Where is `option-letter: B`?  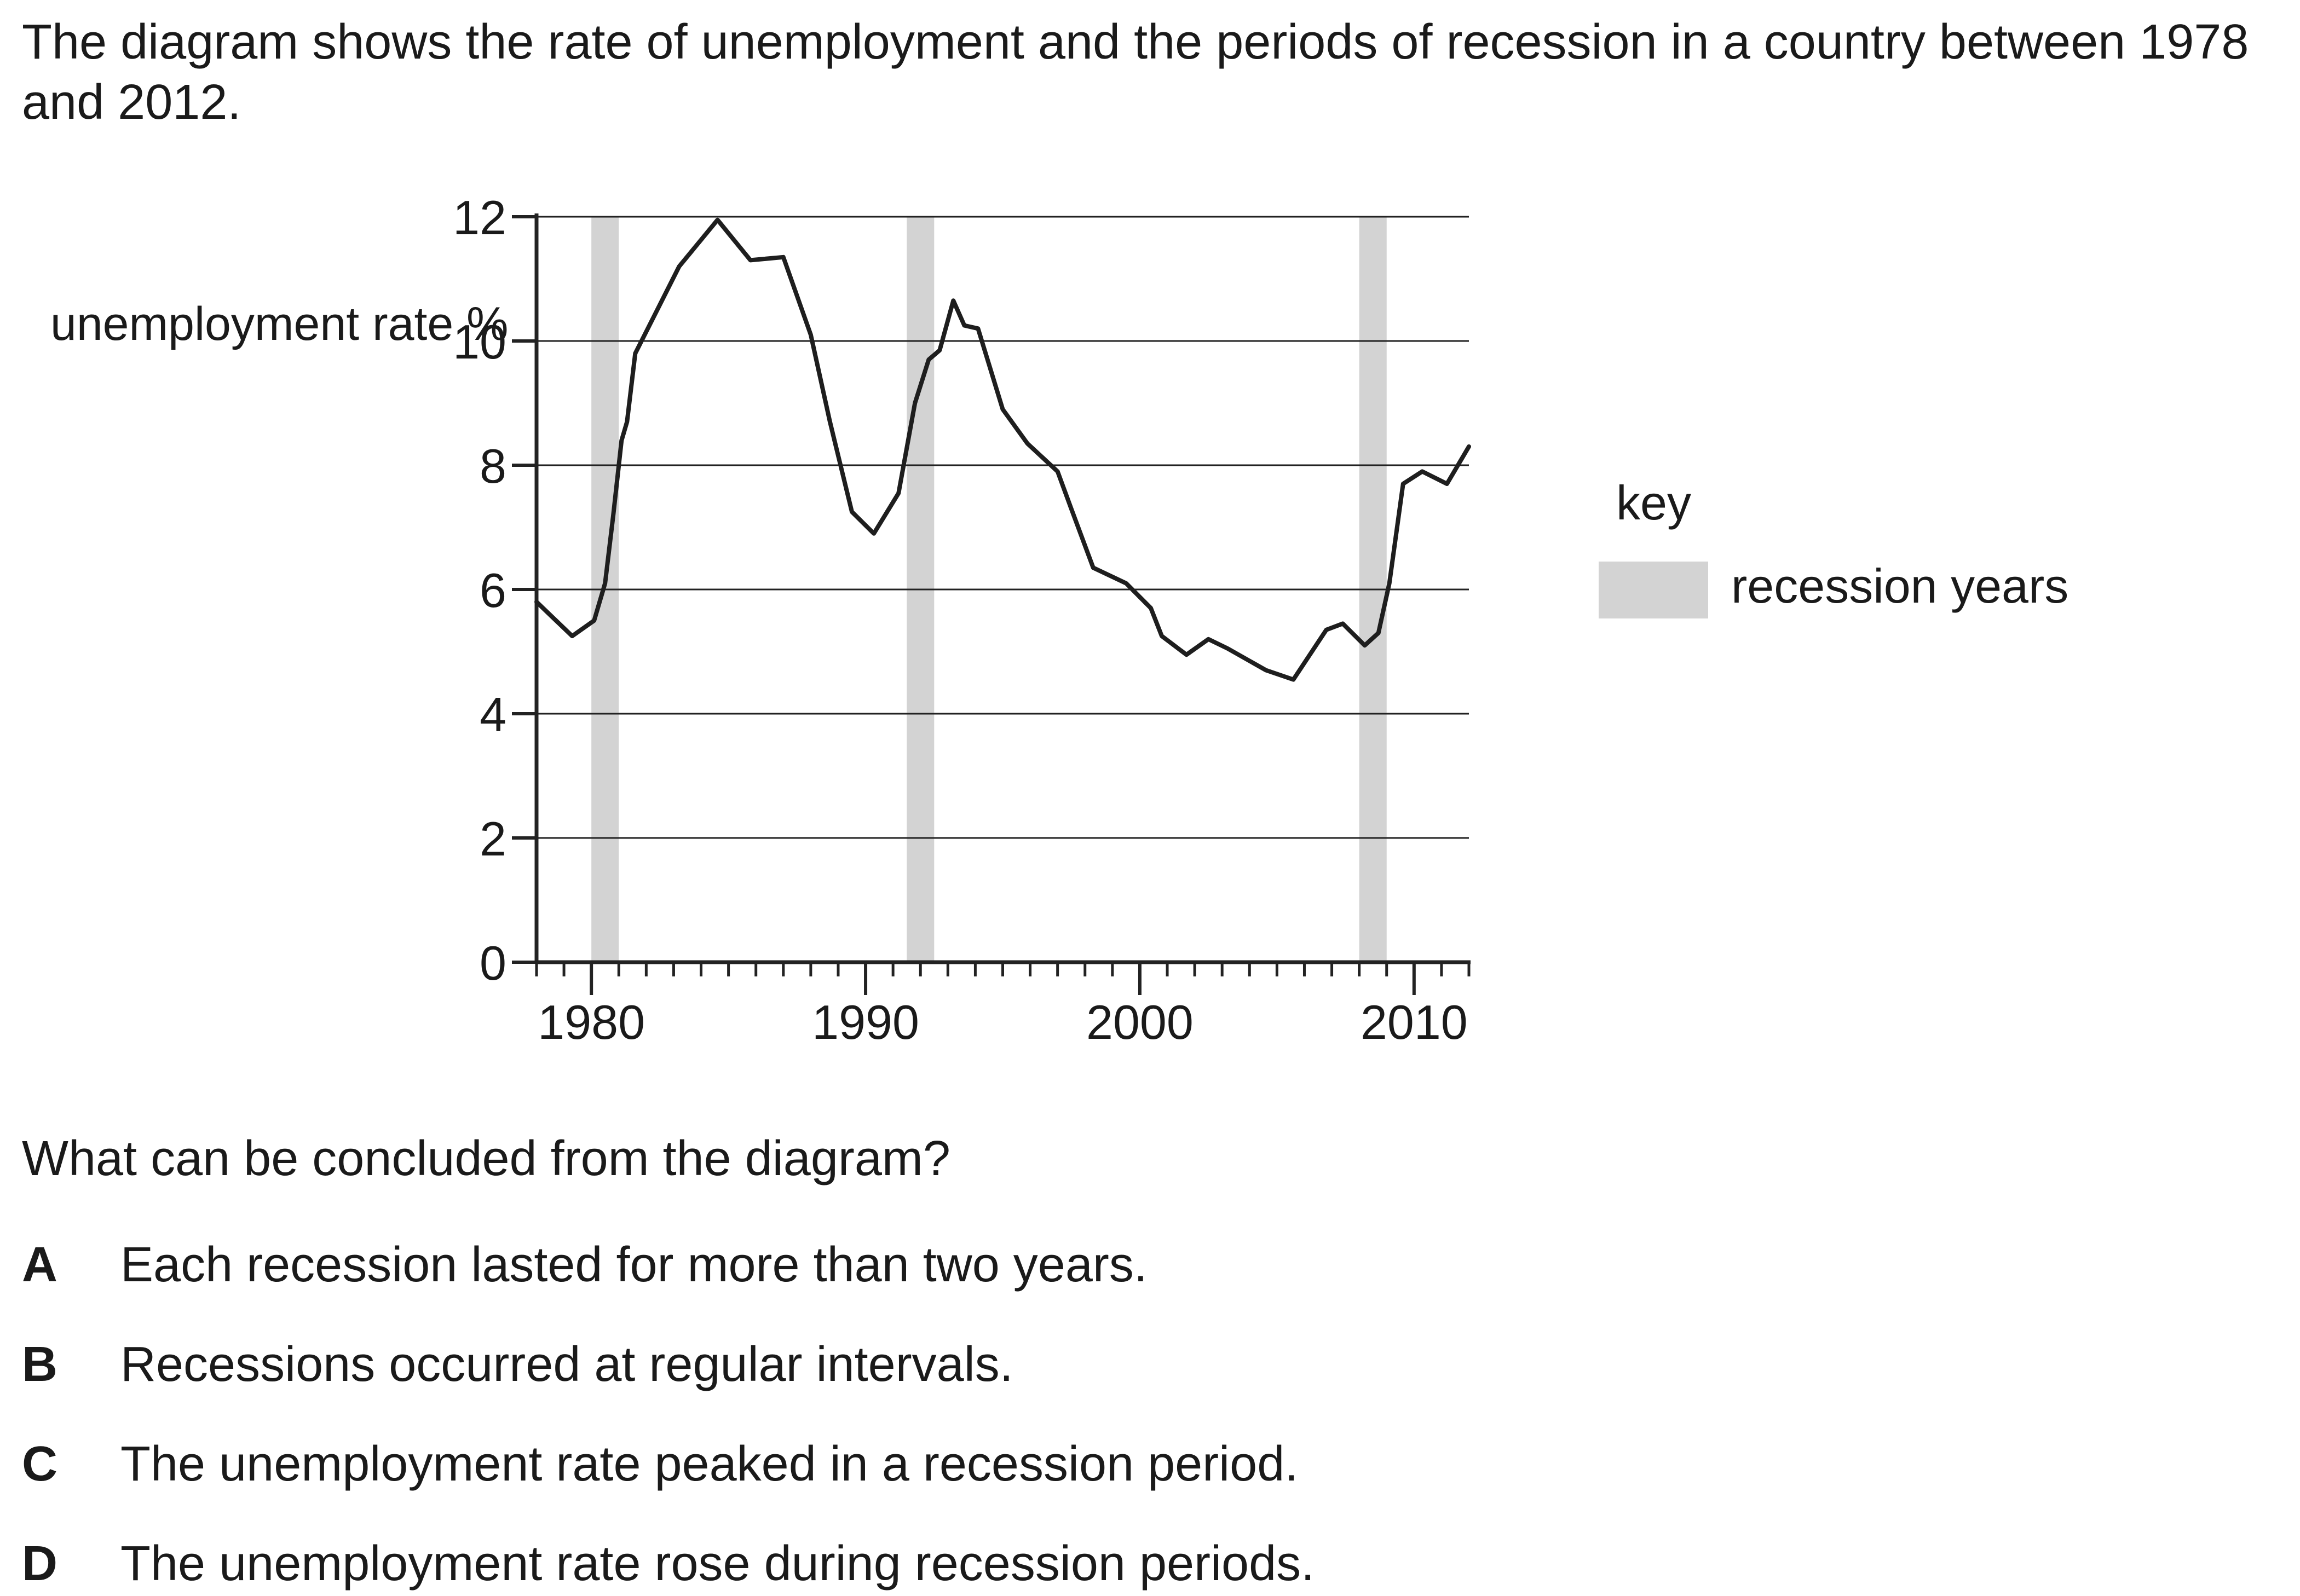
option-letter: B is located at coordinates (39, 1364).